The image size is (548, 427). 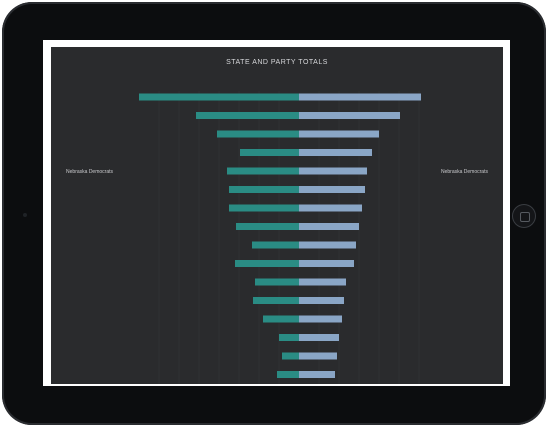 What do you see at coordinates (89, 172) in the screenshot?
I see `category-label-left: Nebraska Democrats` at bounding box center [89, 172].